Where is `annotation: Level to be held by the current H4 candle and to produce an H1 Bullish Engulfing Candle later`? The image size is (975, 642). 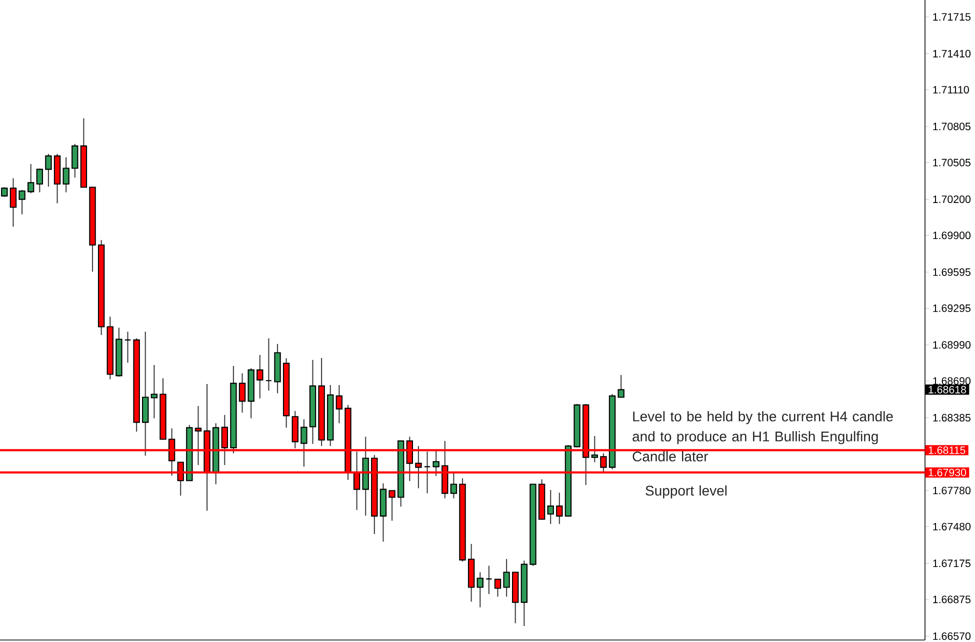 annotation: Level to be held by the current H4 candle and to produce an H1 Bullish Engulfing Candle later is located at coordinates (762, 436).